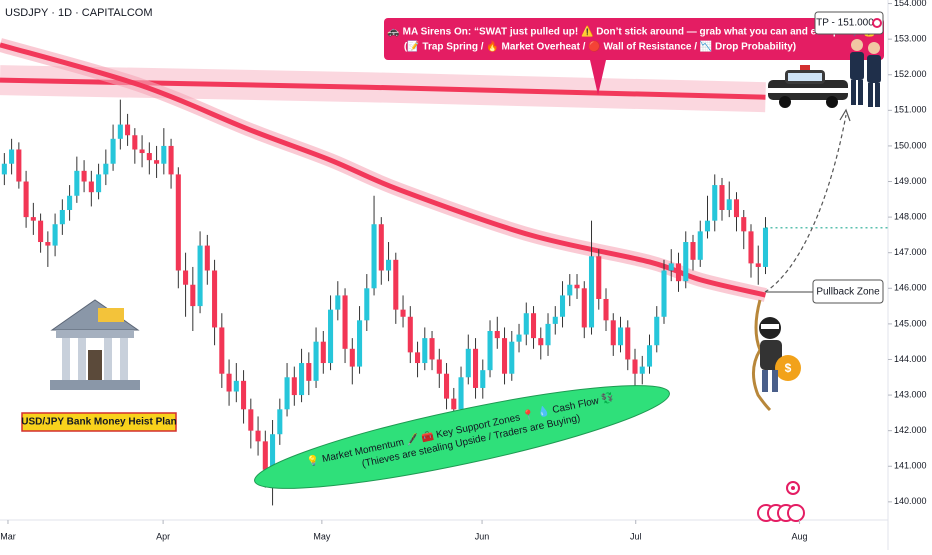 The image size is (932, 555). I want to click on callout-pointer, so click(598, 77).